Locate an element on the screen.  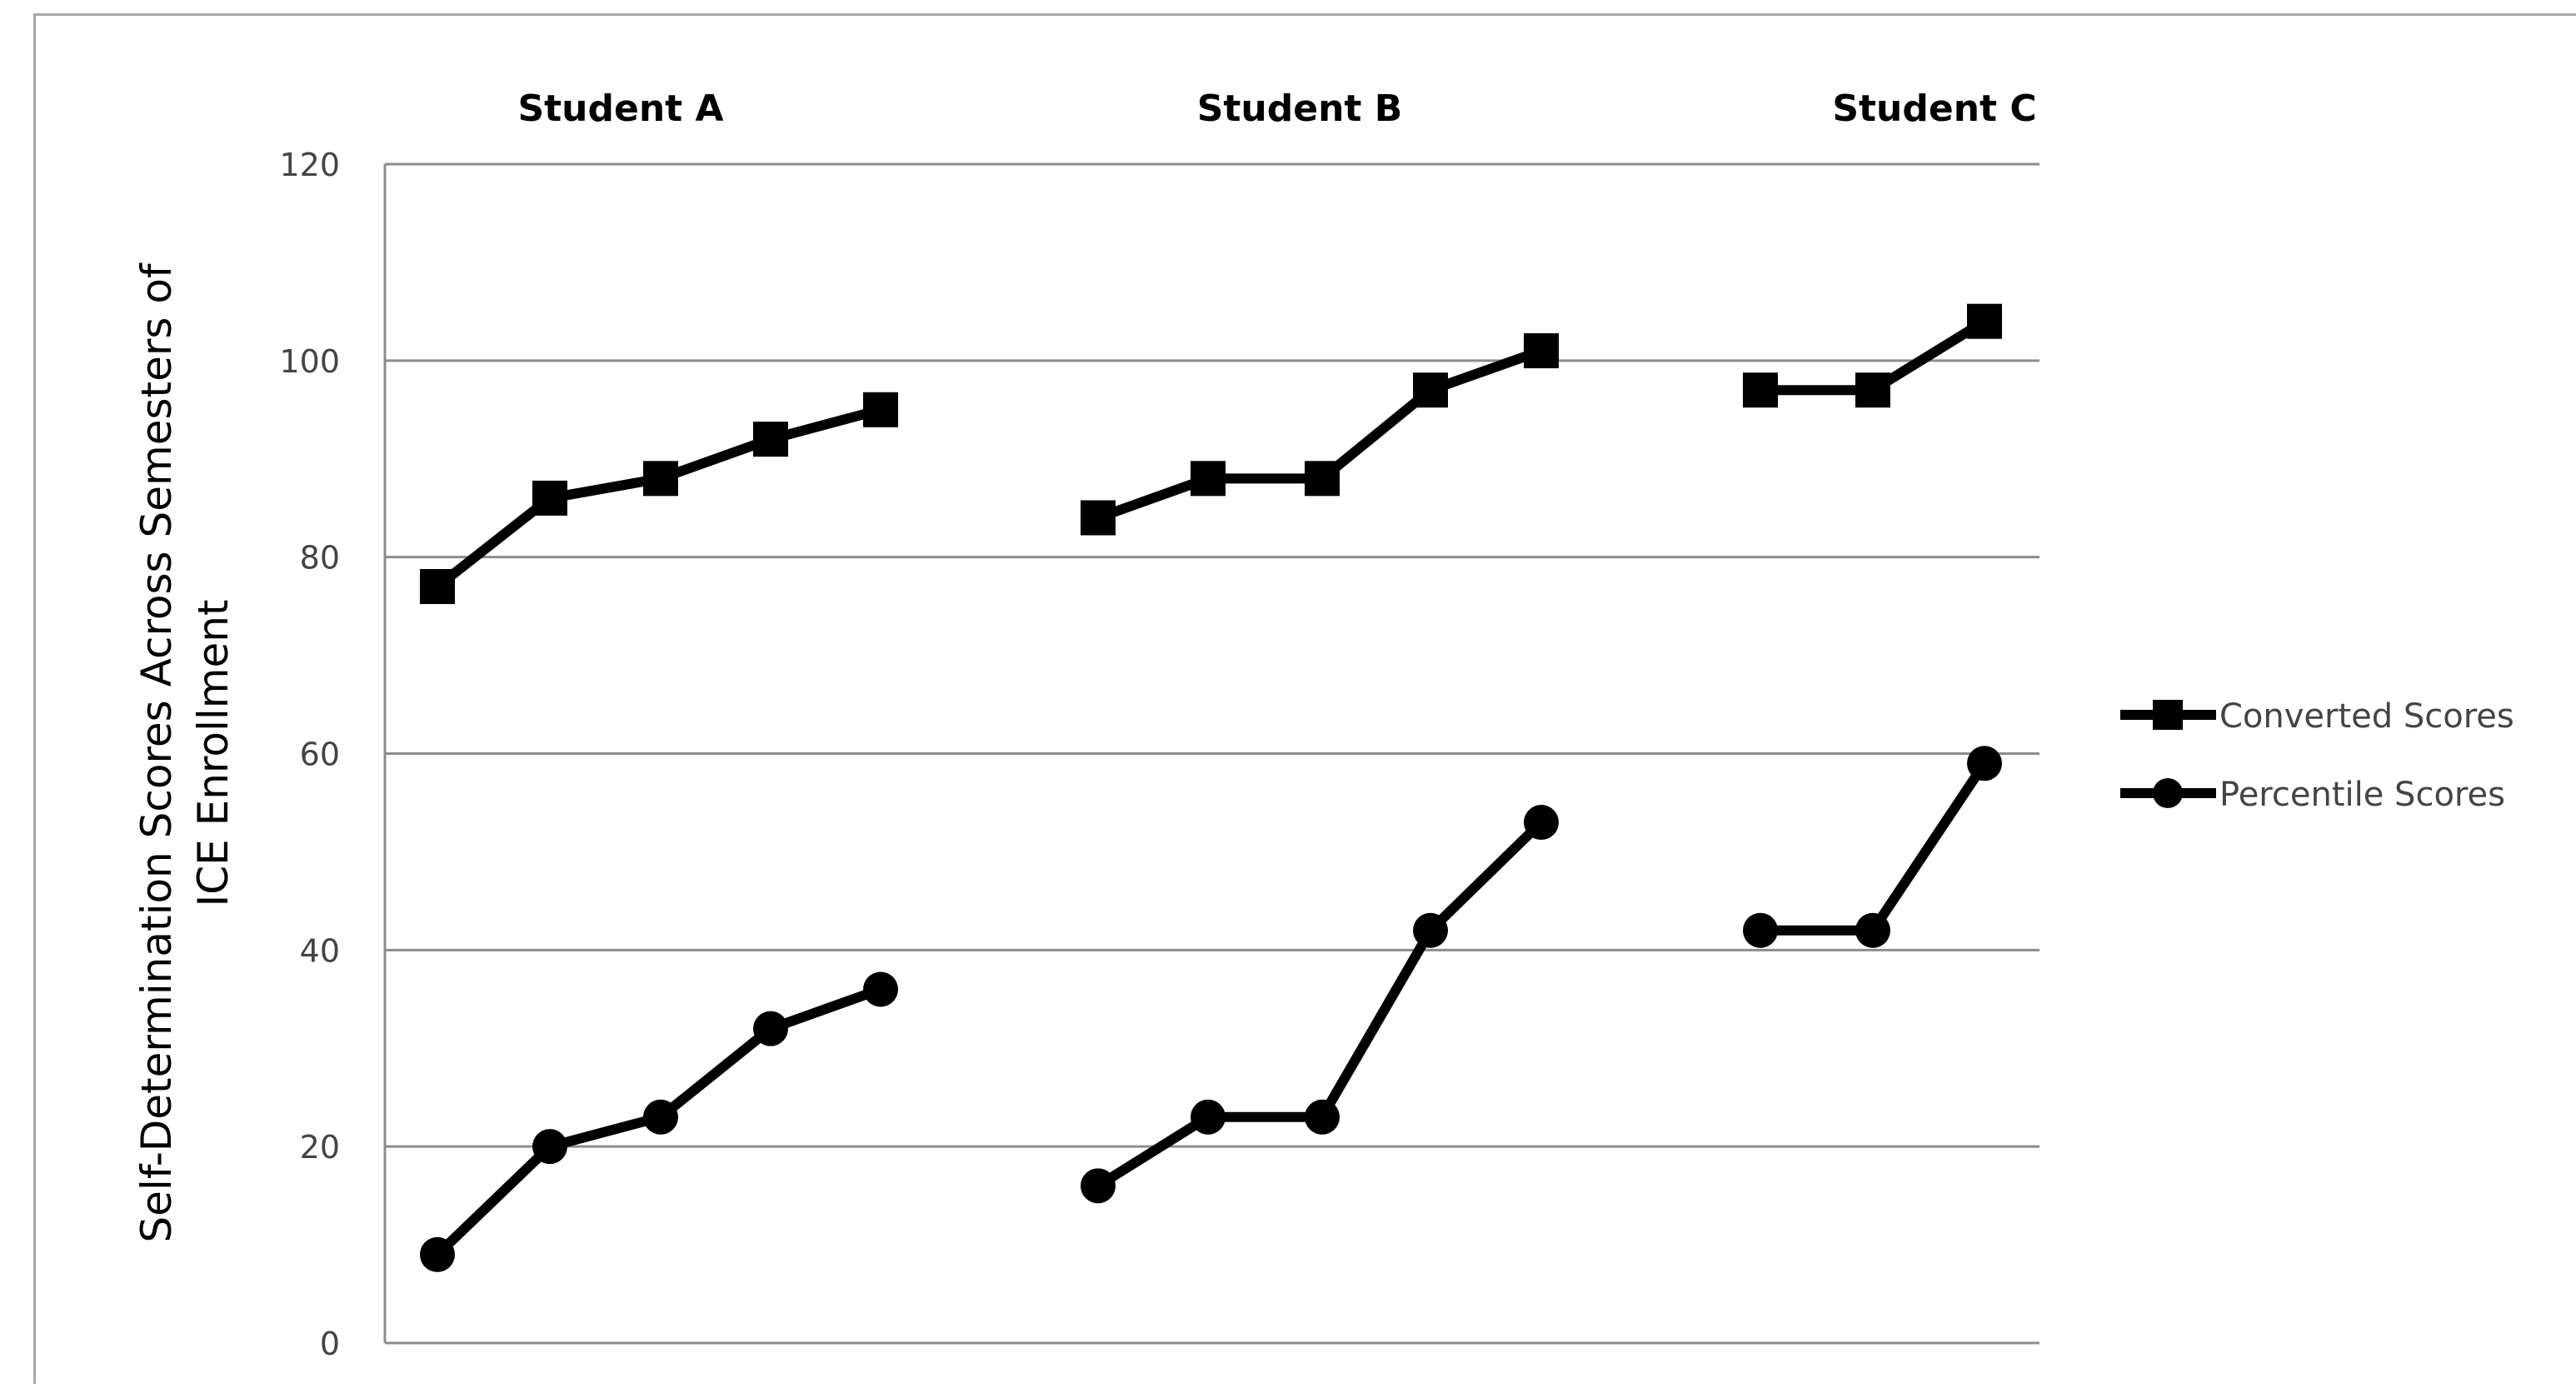
frame-left-border is located at coordinates (34, 698).